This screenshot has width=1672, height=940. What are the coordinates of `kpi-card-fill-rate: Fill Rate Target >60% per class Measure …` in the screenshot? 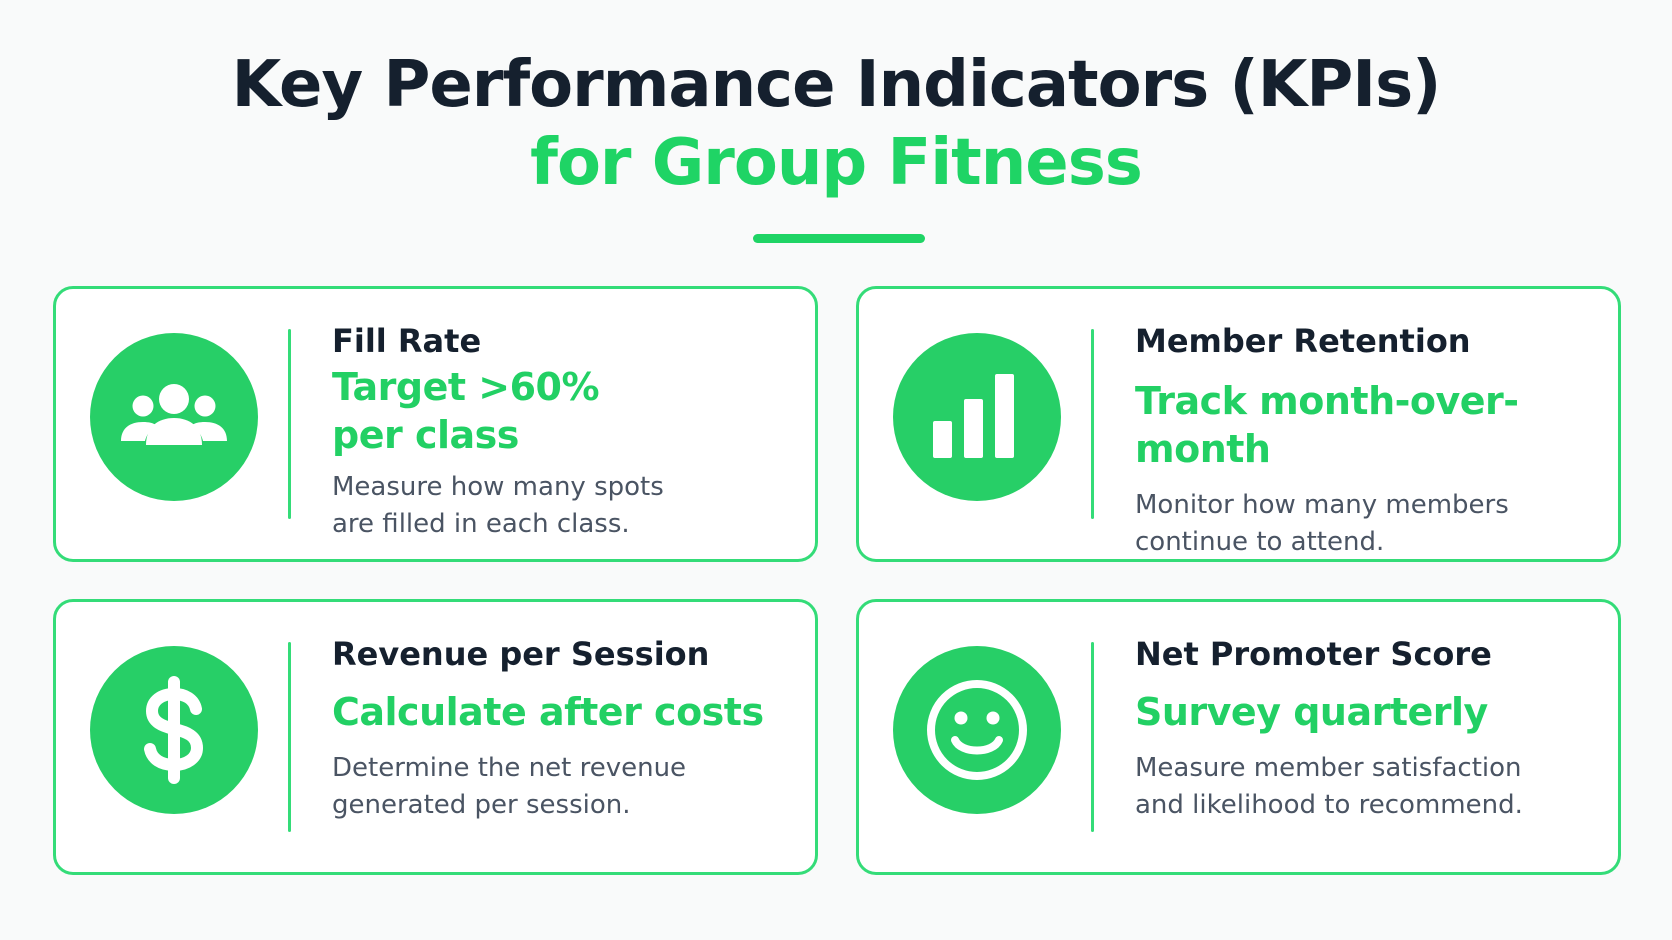 It's located at (435, 424).